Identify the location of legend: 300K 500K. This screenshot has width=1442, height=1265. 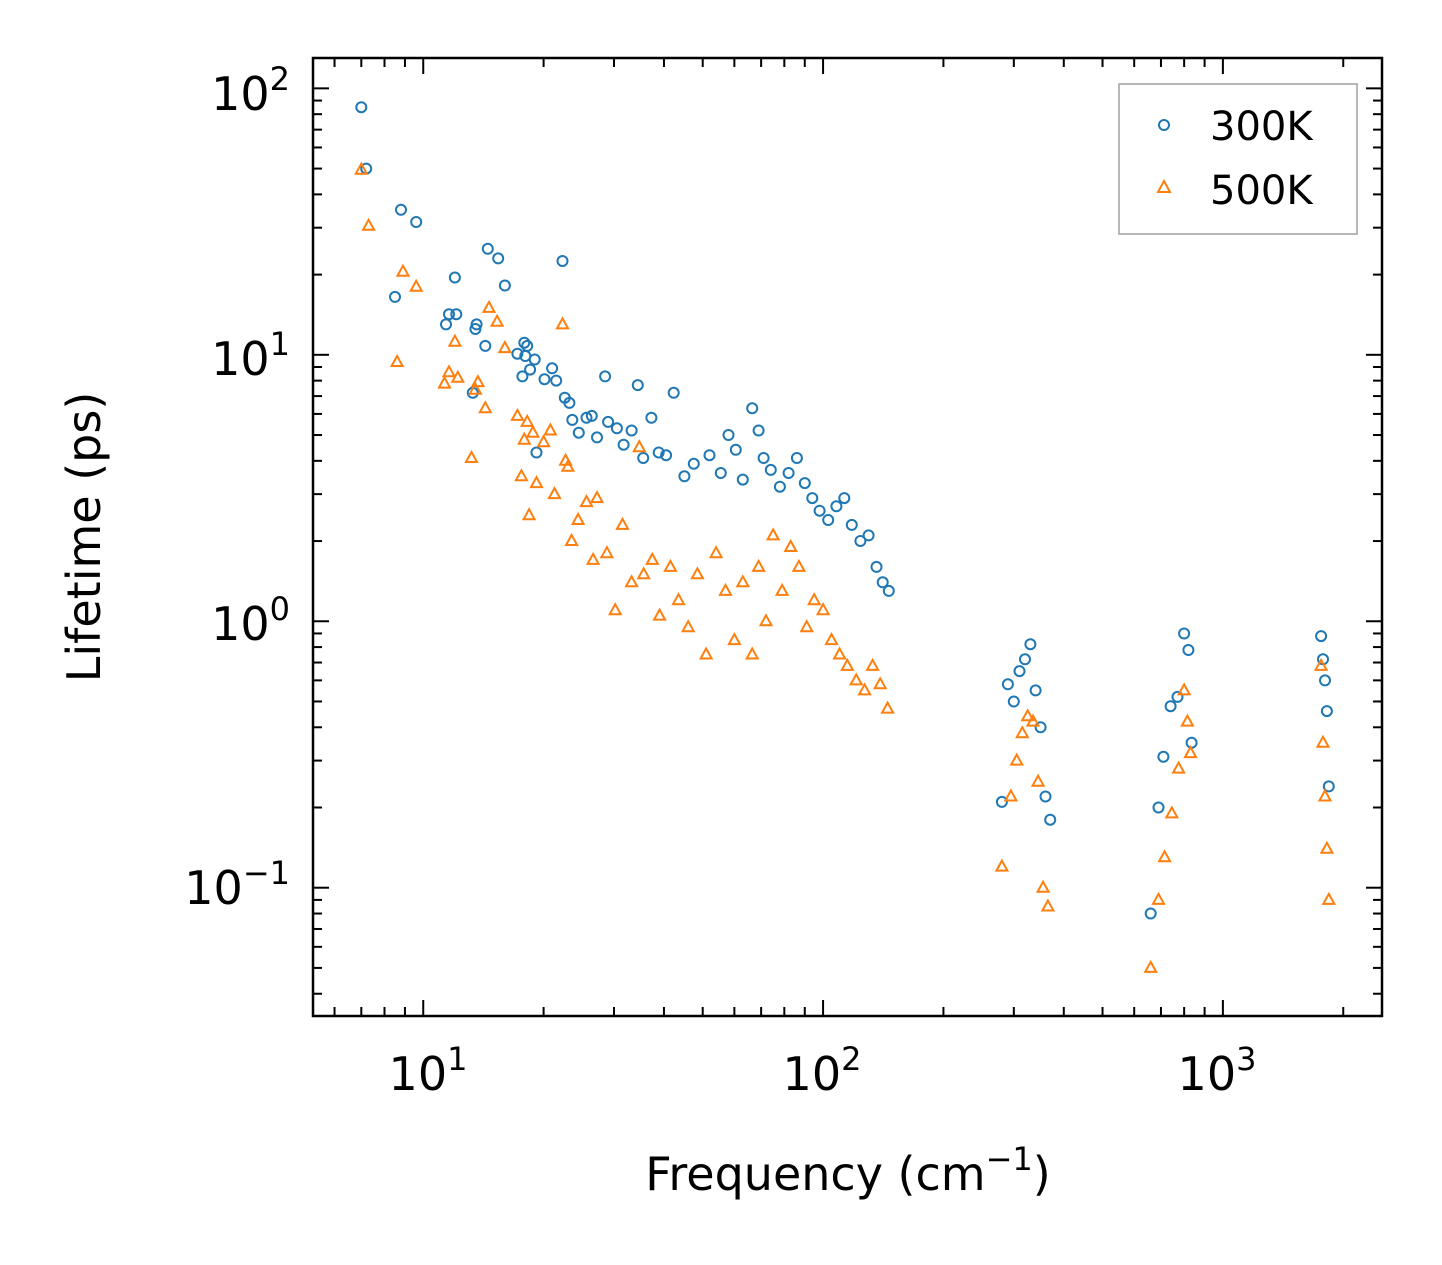
(1238, 159).